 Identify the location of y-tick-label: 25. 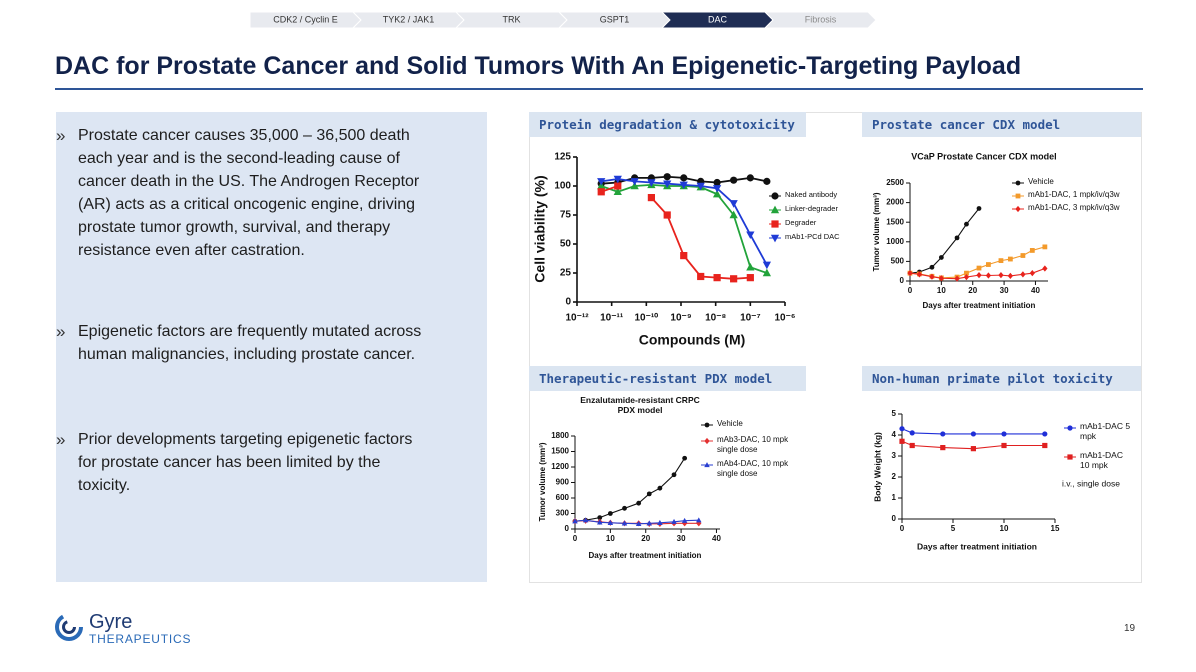
(566, 273).